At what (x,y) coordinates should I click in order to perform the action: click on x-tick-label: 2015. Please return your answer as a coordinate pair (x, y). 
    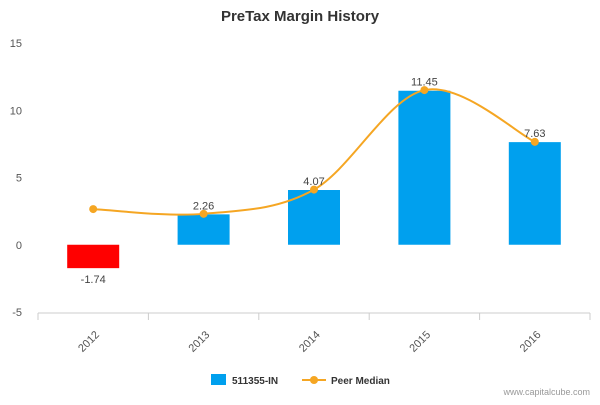
    Looking at the image, I should click on (420, 342).